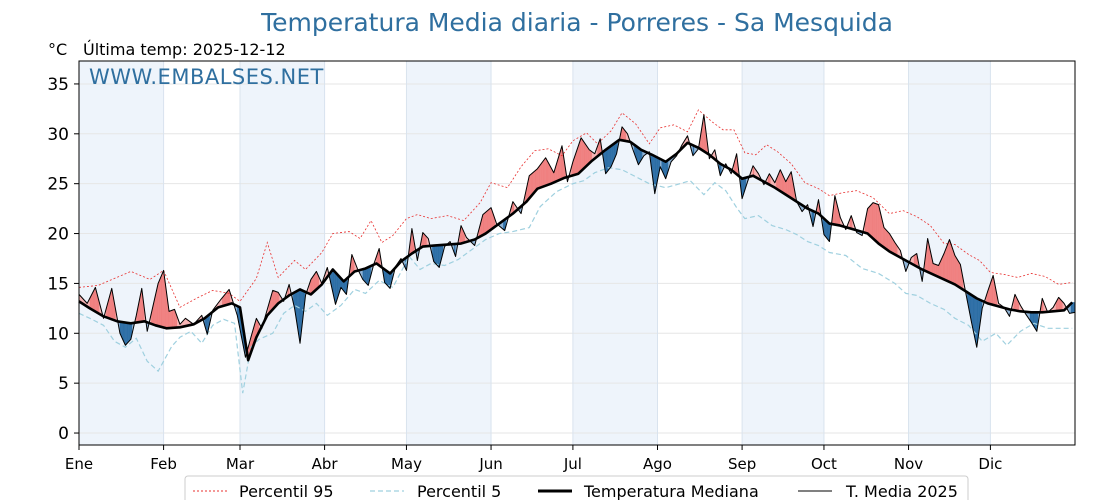 The width and height of the screenshot is (1120, 500). Describe the element at coordinates (58, 235) in the screenshot. I see `y-tick-label-20: 20` at that location.